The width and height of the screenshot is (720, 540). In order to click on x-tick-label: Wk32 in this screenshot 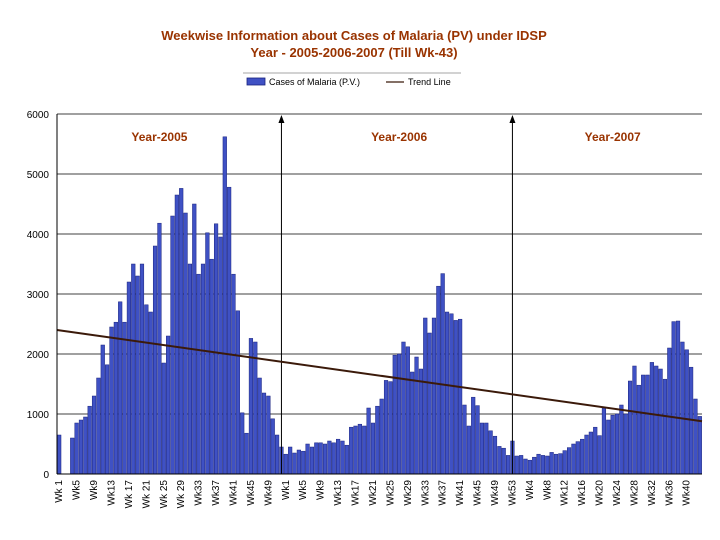, I will do `click(652, 493)`.